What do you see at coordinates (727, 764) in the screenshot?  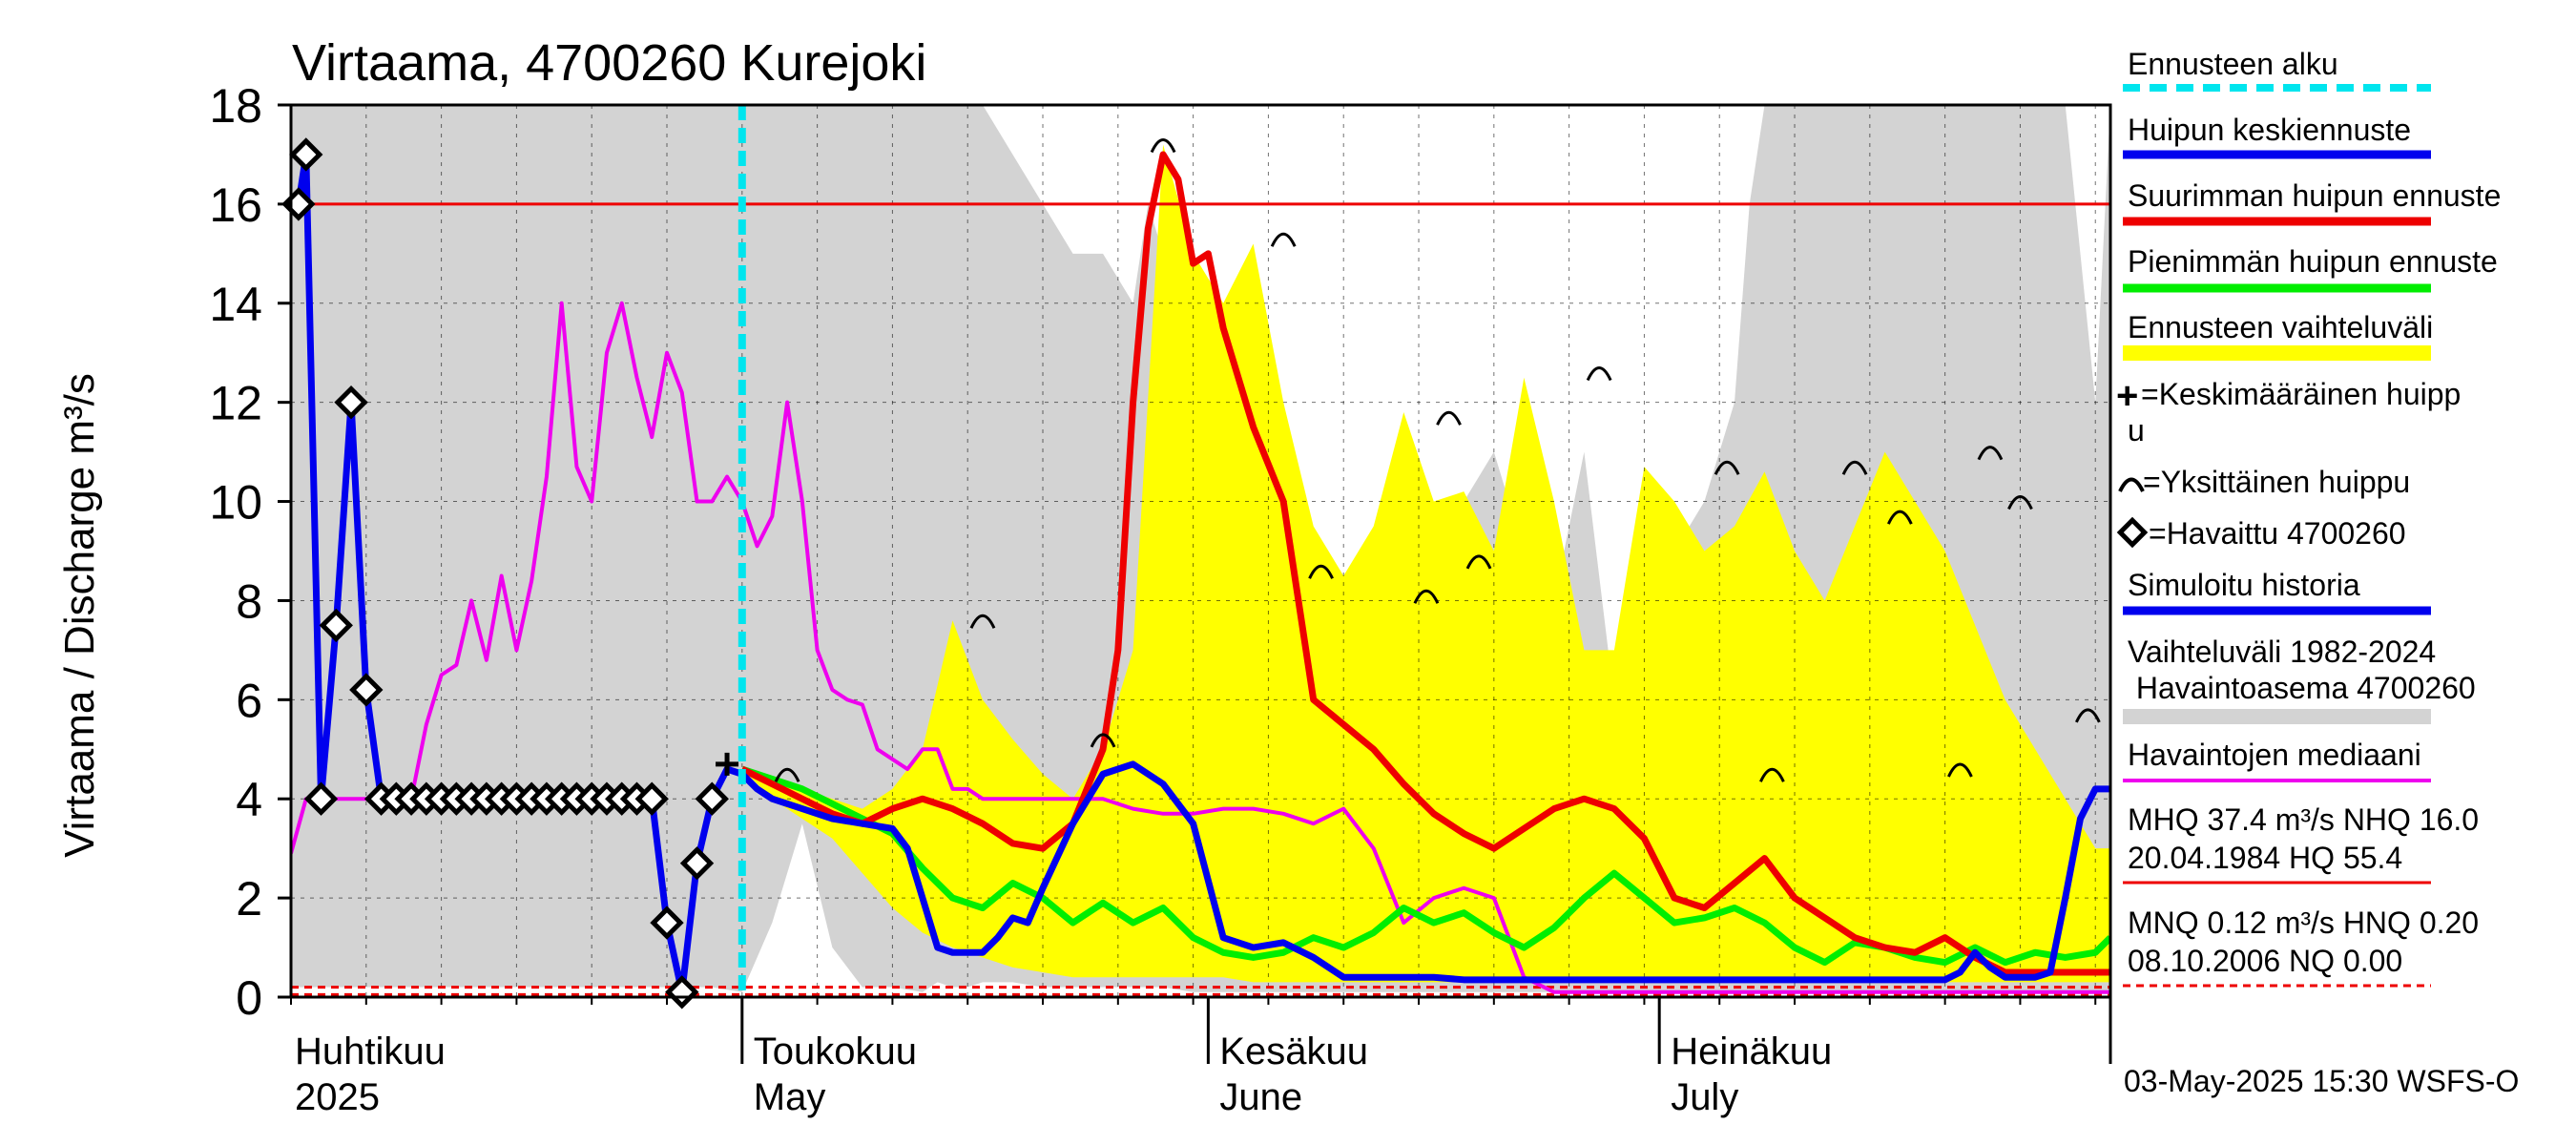 I see `mean-peak-marker` at bounding box center [727, 764].